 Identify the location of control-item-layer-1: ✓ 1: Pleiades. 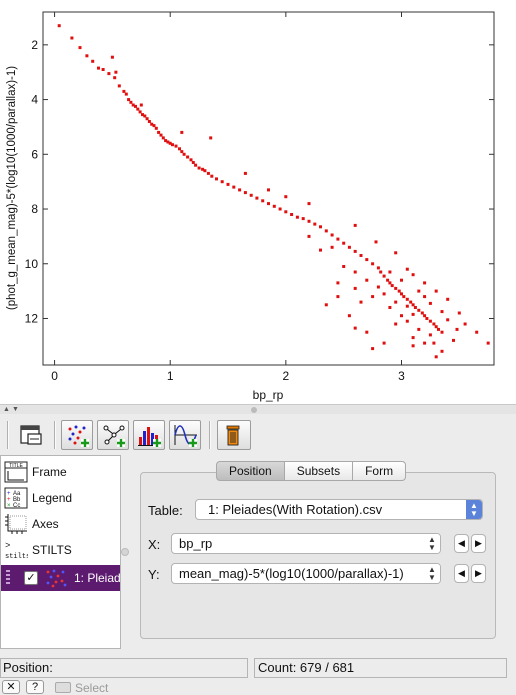
(60, 578).